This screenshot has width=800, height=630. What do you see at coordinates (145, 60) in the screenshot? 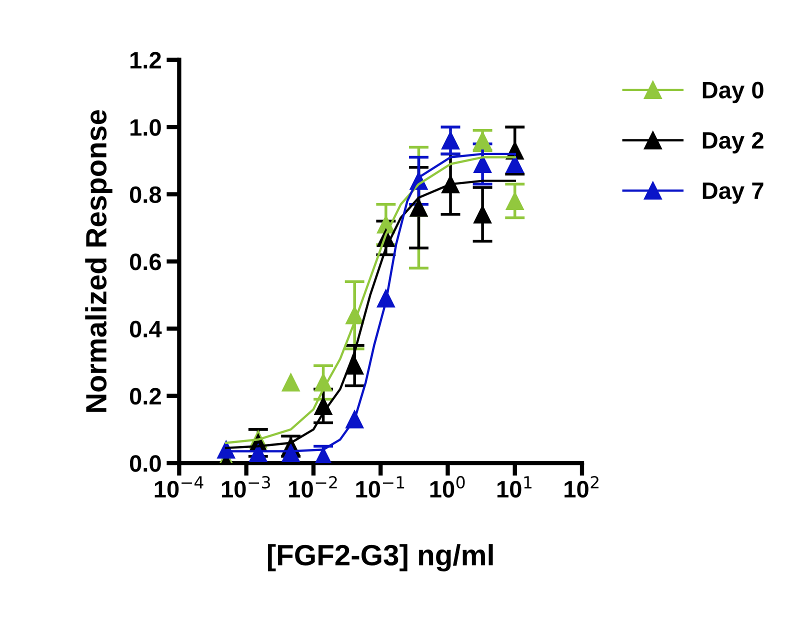
I see `y-tick-label: 1.2` at bounding box center [145, 60].